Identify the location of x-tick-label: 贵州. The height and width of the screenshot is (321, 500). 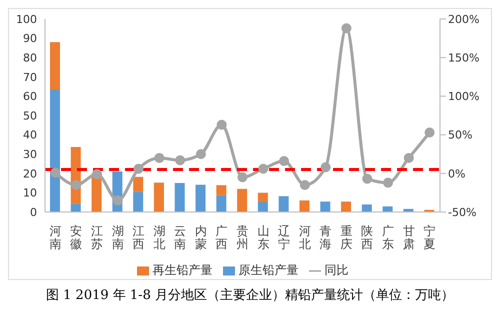
(242, 237).